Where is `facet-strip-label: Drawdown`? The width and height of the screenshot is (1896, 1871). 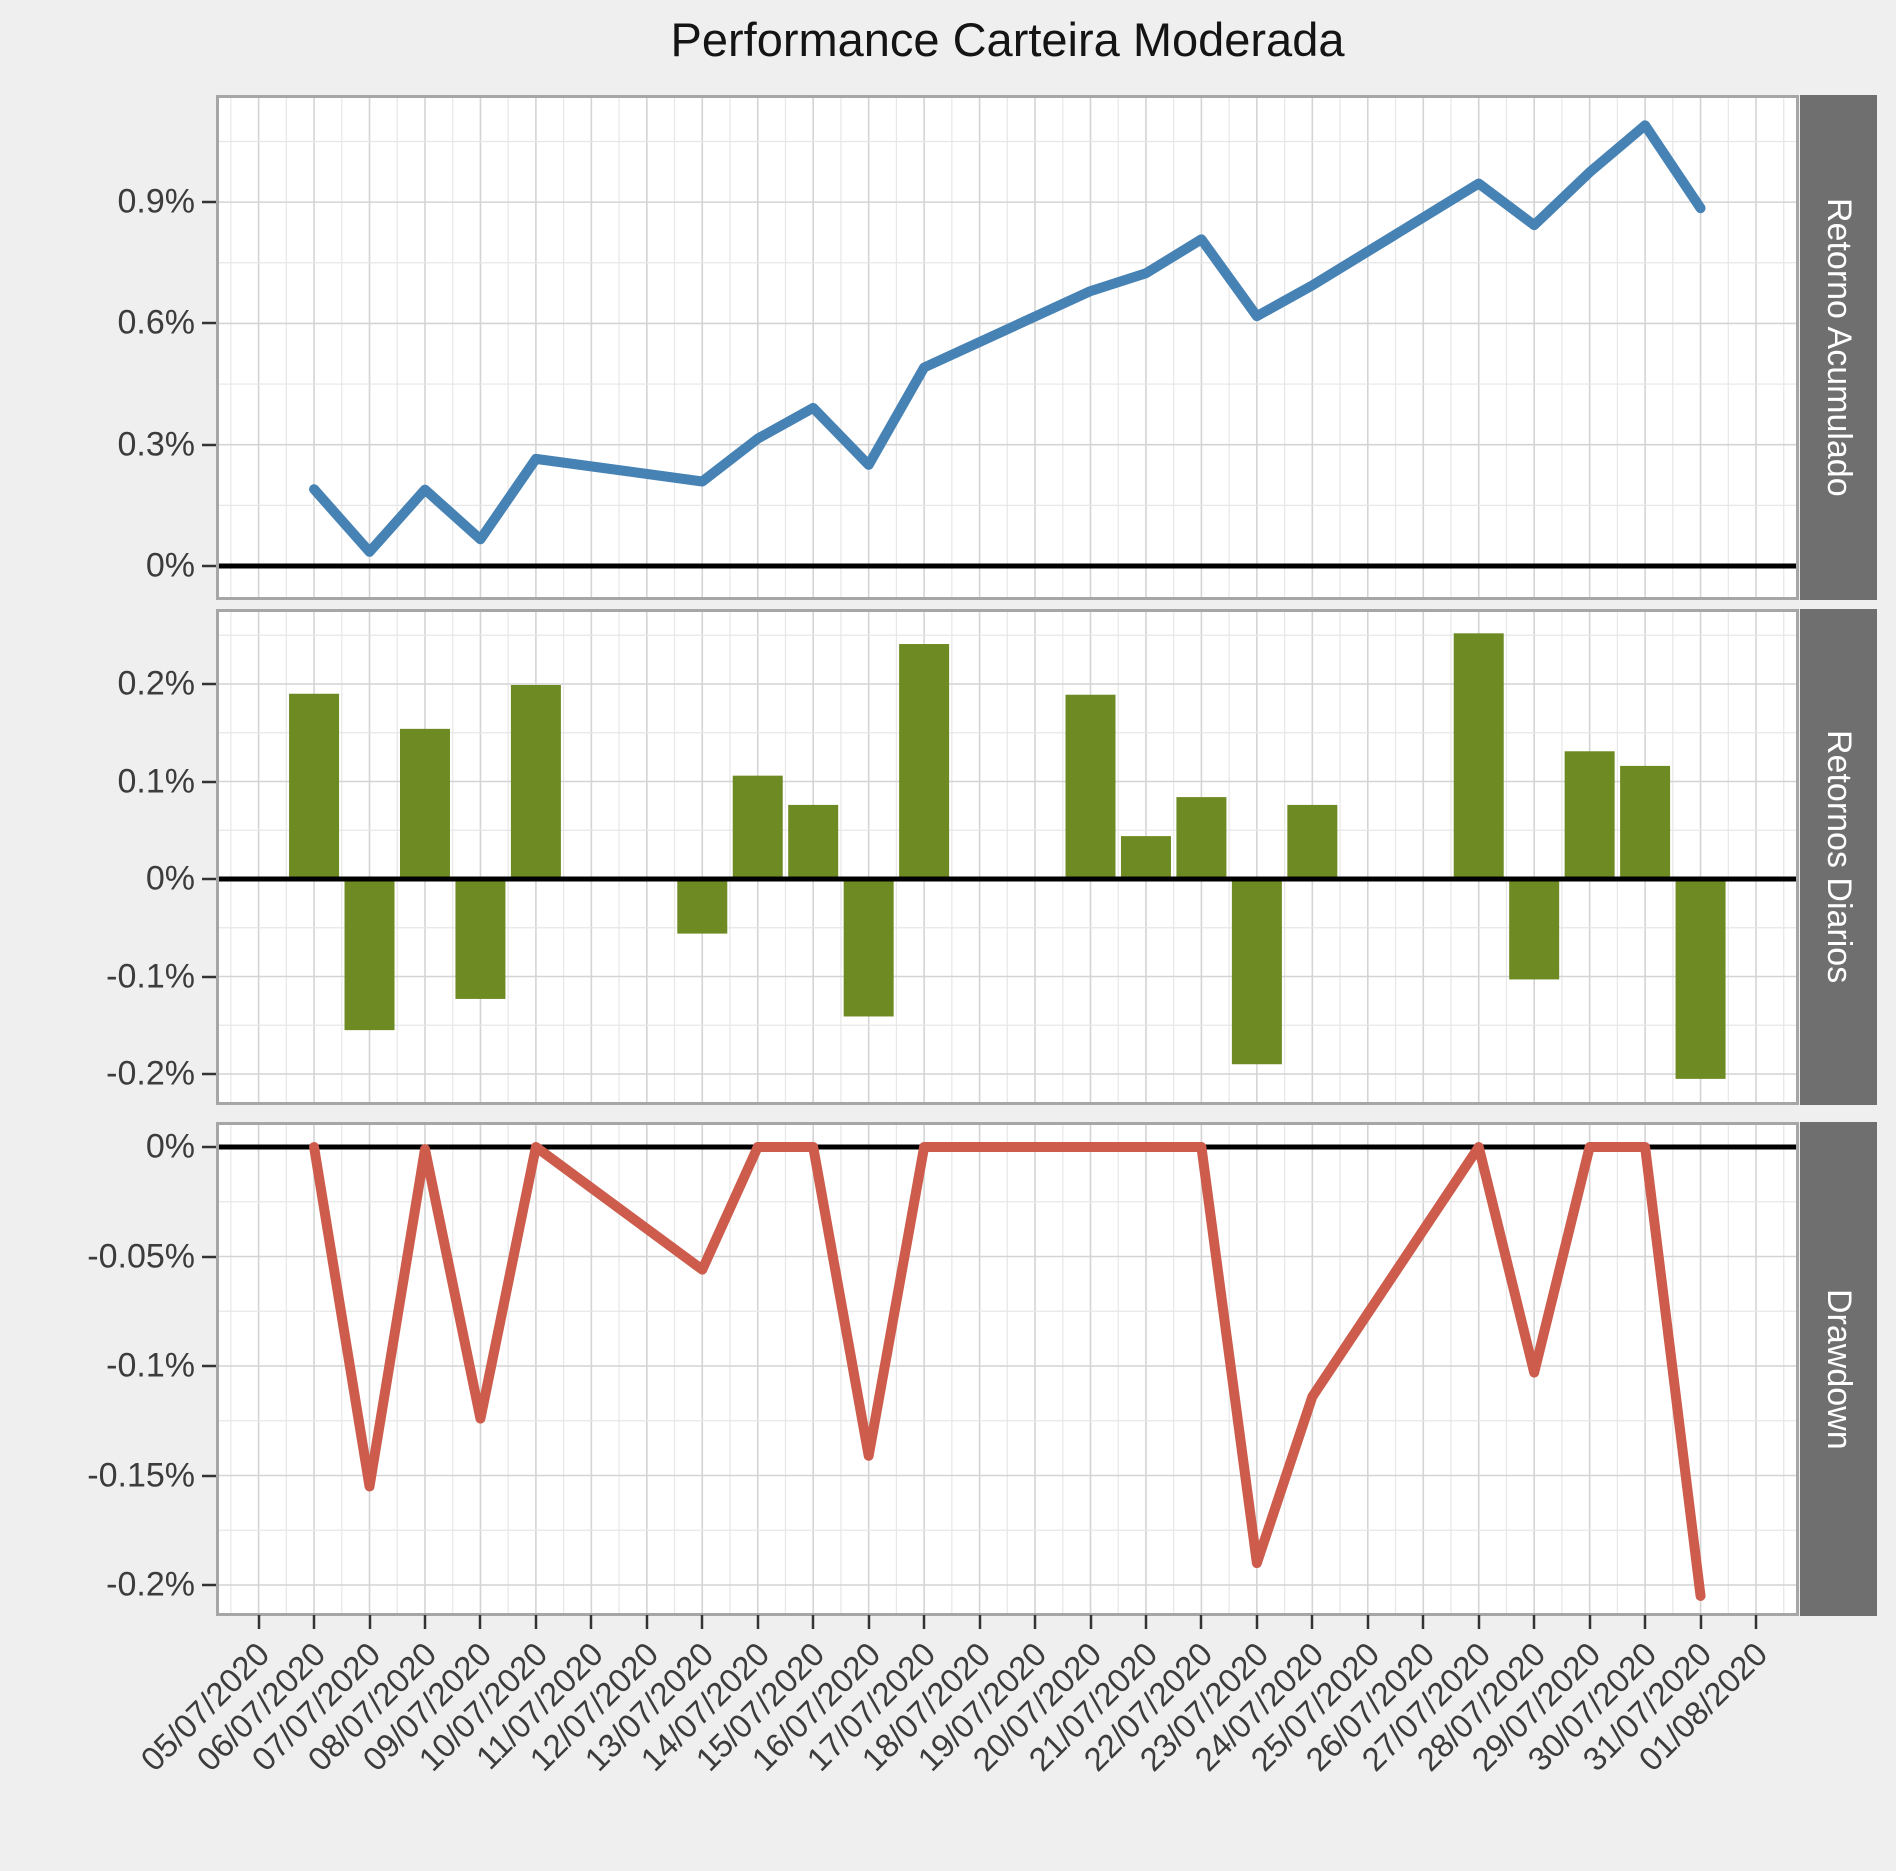
facet-strip-label: Drawdown is located at coordinates (1839, 1369).